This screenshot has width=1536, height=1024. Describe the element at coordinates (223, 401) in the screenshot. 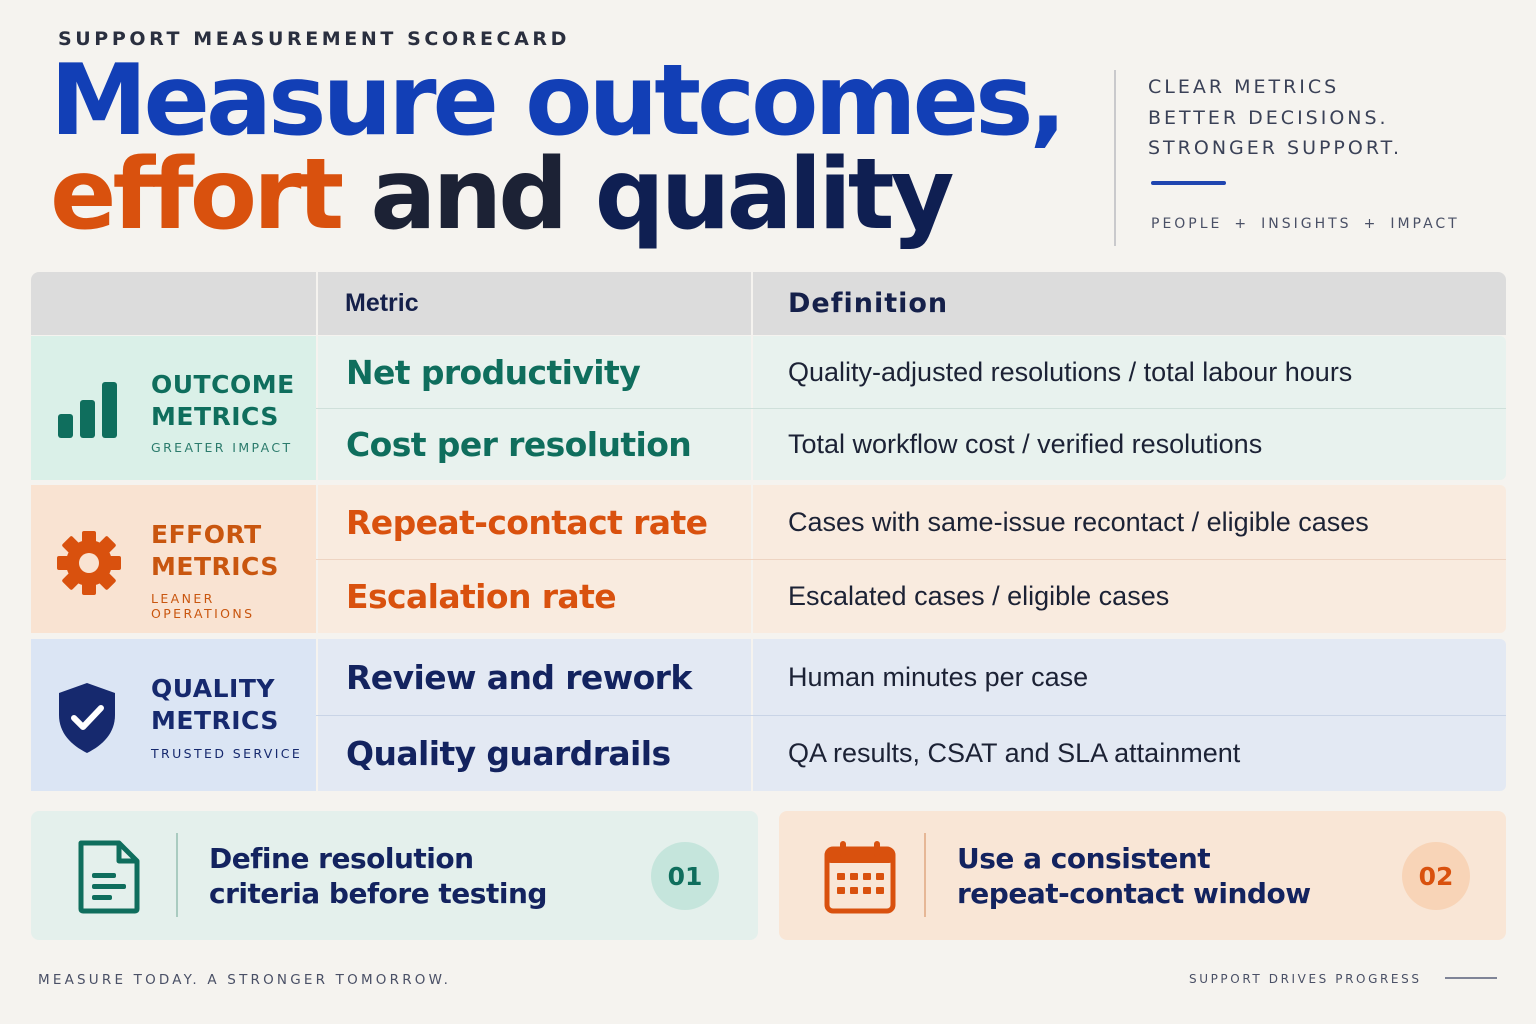

I see `group-title: OUTCOME METRICS` at that location.